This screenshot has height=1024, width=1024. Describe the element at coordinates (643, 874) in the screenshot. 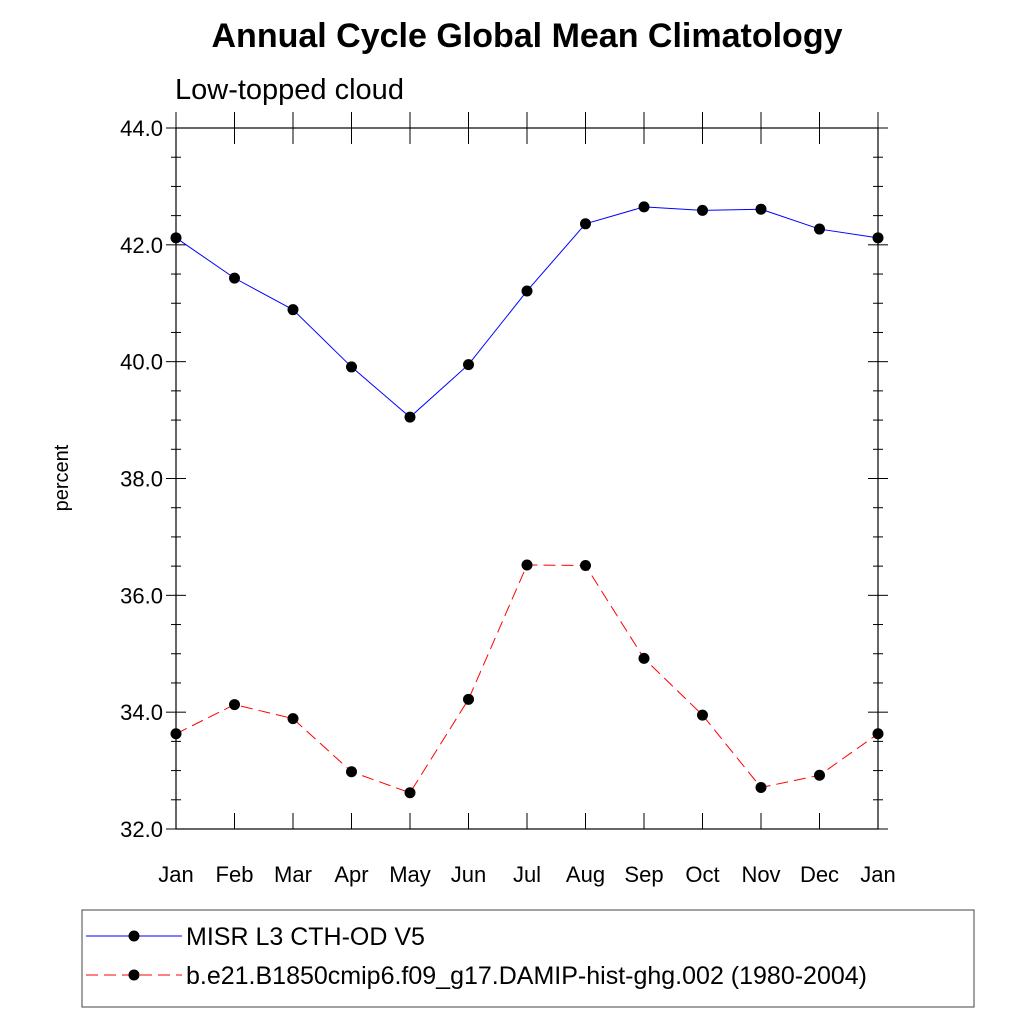

I see `x-tick-label: Sep` at that location.